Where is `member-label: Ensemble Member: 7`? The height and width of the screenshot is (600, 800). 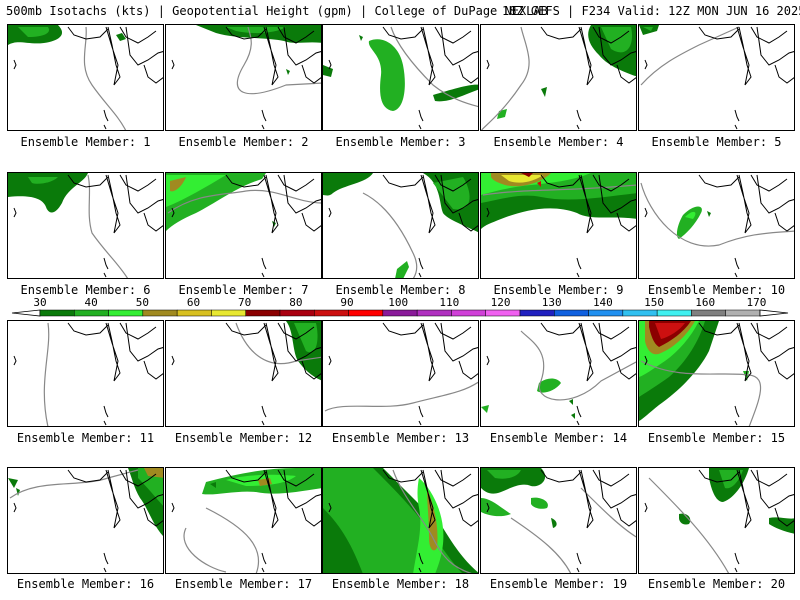
member-label: Ensemble Member: 7 is located at coordinates (243, 290).